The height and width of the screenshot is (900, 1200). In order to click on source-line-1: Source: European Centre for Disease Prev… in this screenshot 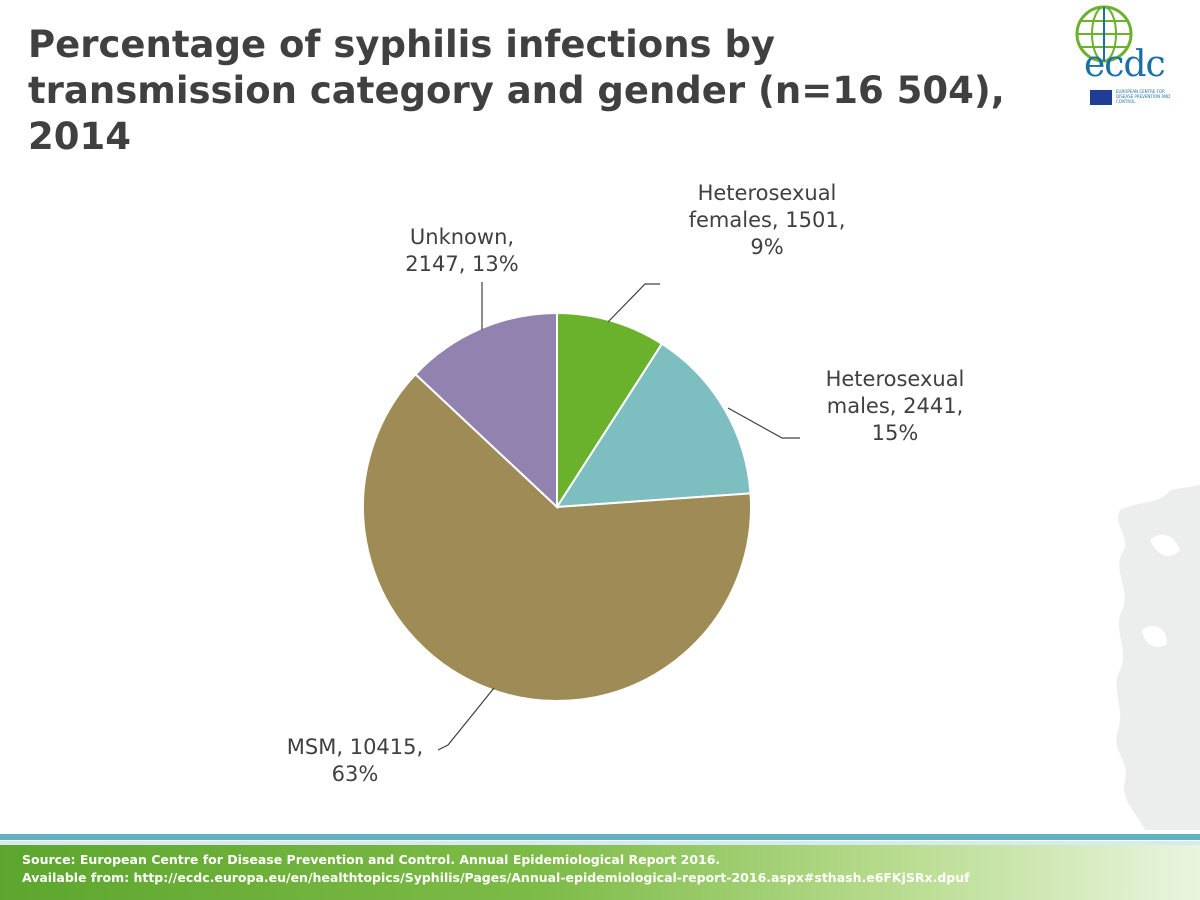, I will do `click(371, 859)`.